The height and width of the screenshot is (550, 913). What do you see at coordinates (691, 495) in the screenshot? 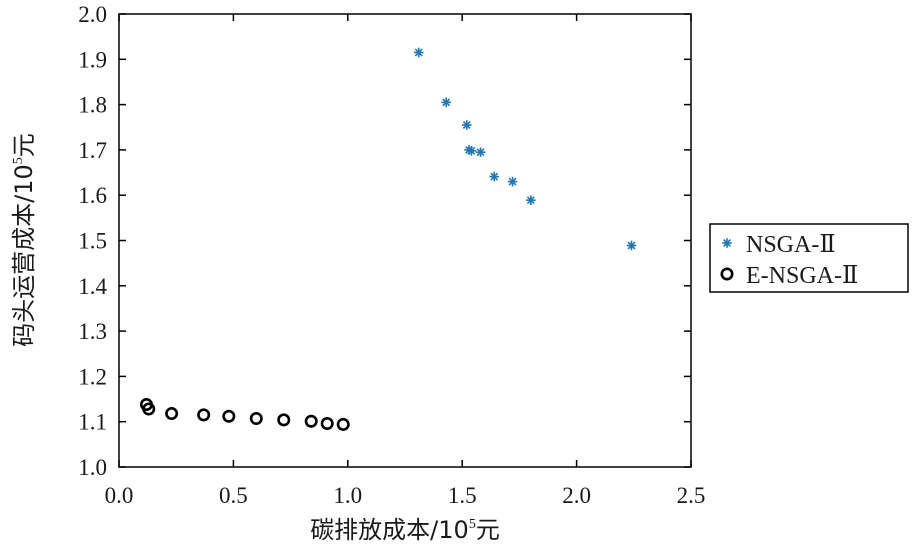
I see `x-tick-label: 2.5` at bounding box center [691, 495].